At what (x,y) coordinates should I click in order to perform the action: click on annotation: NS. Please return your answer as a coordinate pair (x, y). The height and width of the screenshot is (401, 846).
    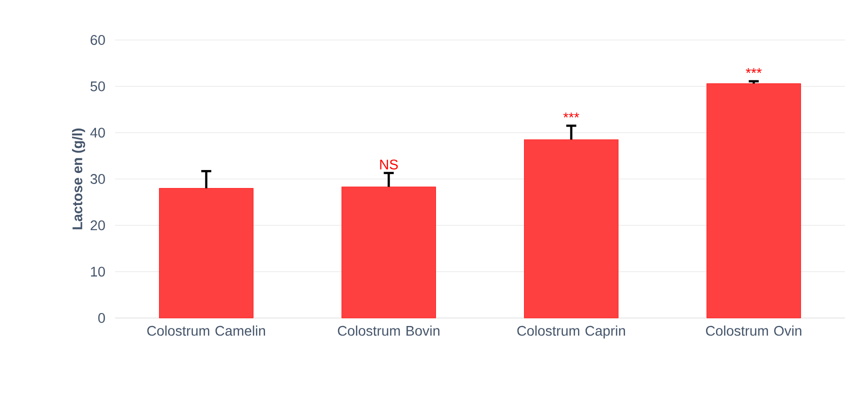
    Looking at the image, I should click on (389, 165).